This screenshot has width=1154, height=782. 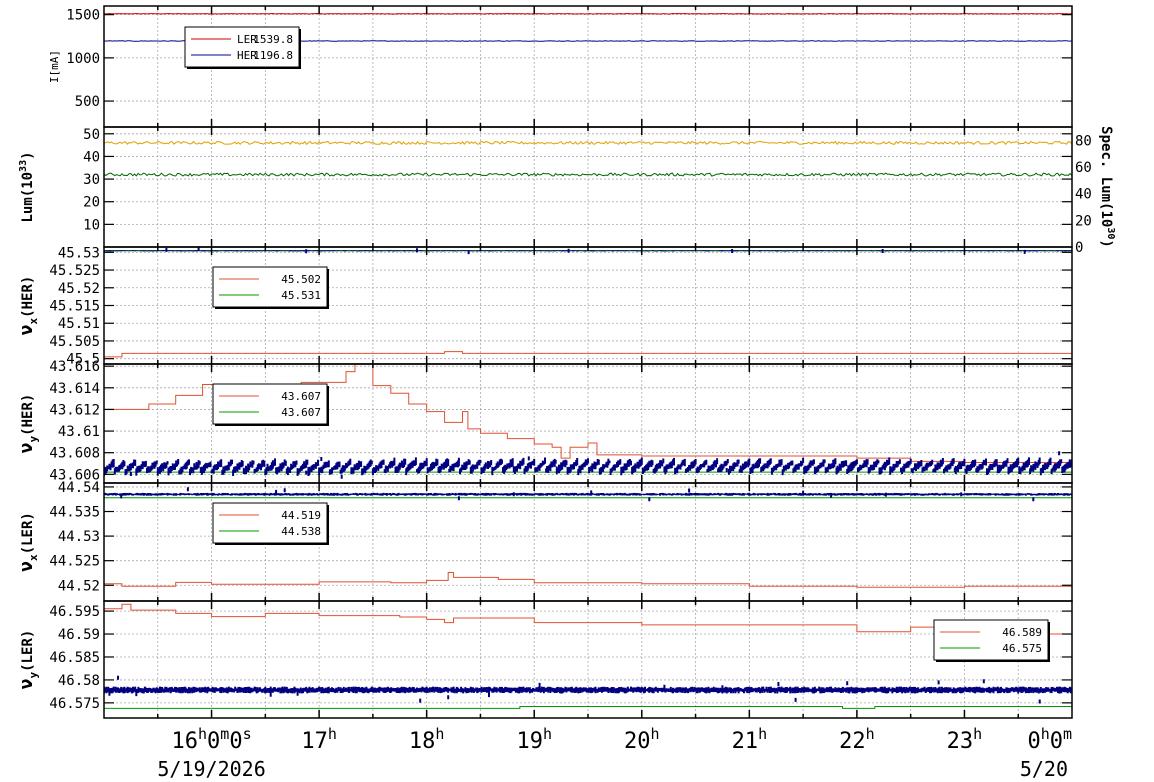 I want to click on grid-nux_her, so click(x=588, y=305).